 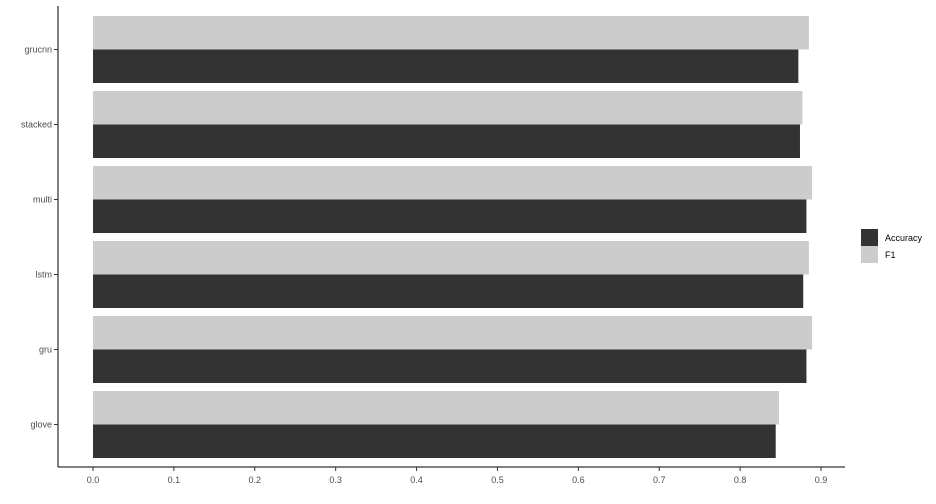 I want to click on bar-f1-grucnn, so click(x=451, y=33).